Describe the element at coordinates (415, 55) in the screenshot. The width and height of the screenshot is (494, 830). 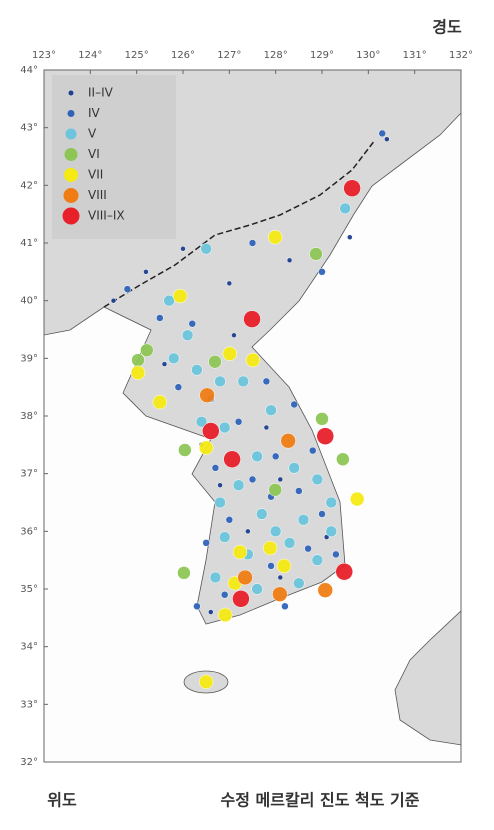
I see `x-tick-label: 131°` at that location.